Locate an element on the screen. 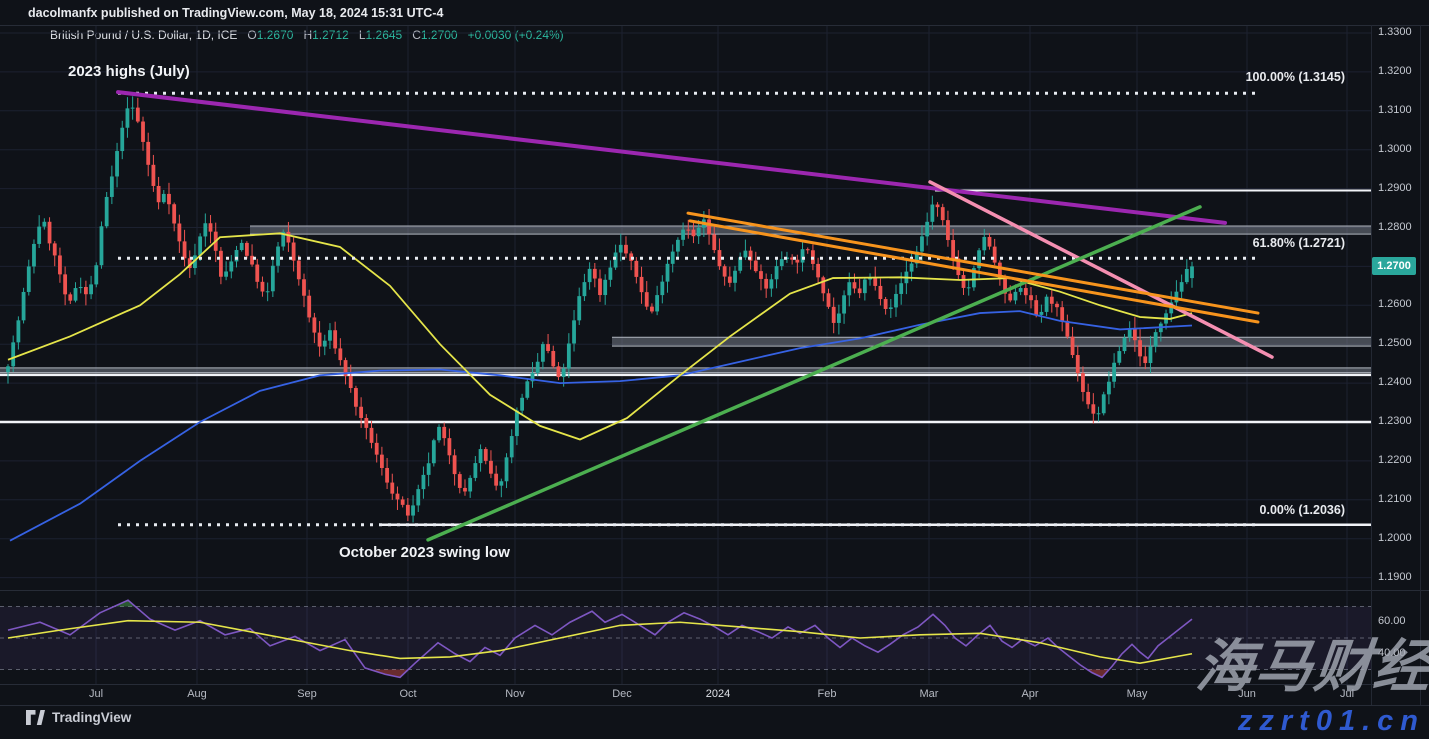 The image size is (1429, 739). price-axis-label: 1.3300 is located at coordinates (1395, 32).